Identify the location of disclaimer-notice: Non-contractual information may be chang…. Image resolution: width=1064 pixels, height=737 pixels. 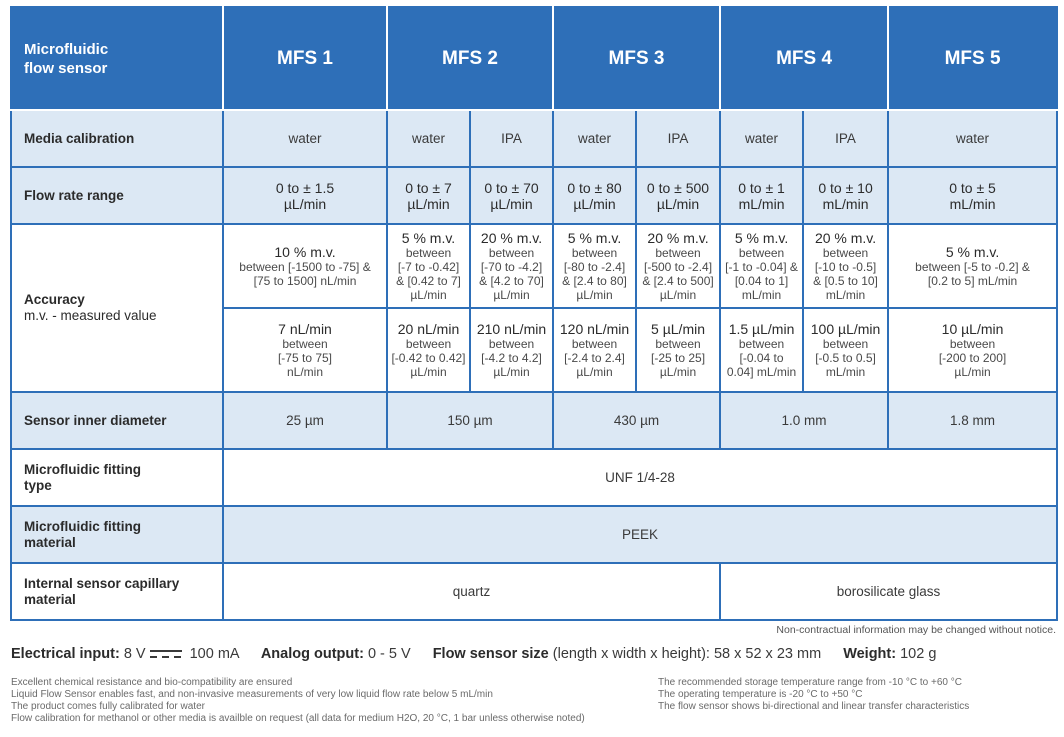
(916, 630).